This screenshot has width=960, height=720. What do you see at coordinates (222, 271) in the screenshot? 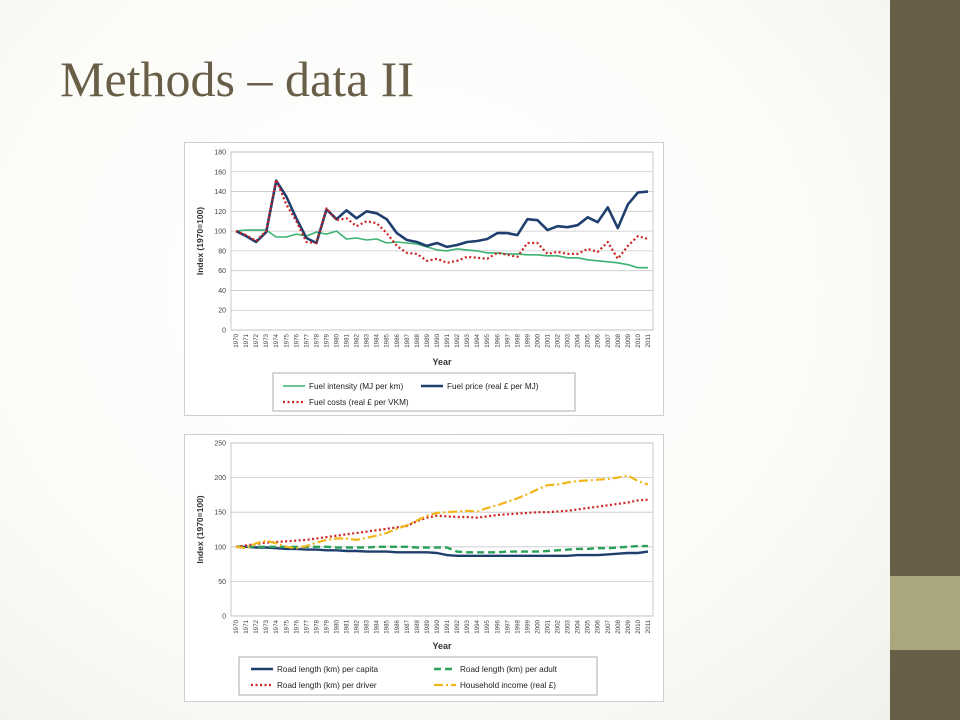
I see `y-tick-label: 60` at bounding box center [222, 271].